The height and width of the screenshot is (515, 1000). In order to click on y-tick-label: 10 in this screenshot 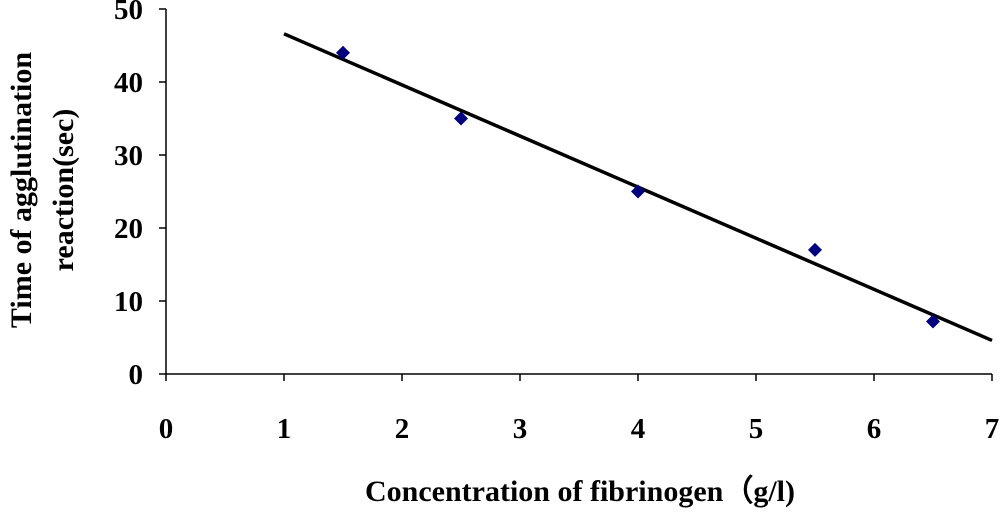, I will do `click(128, 302)`.